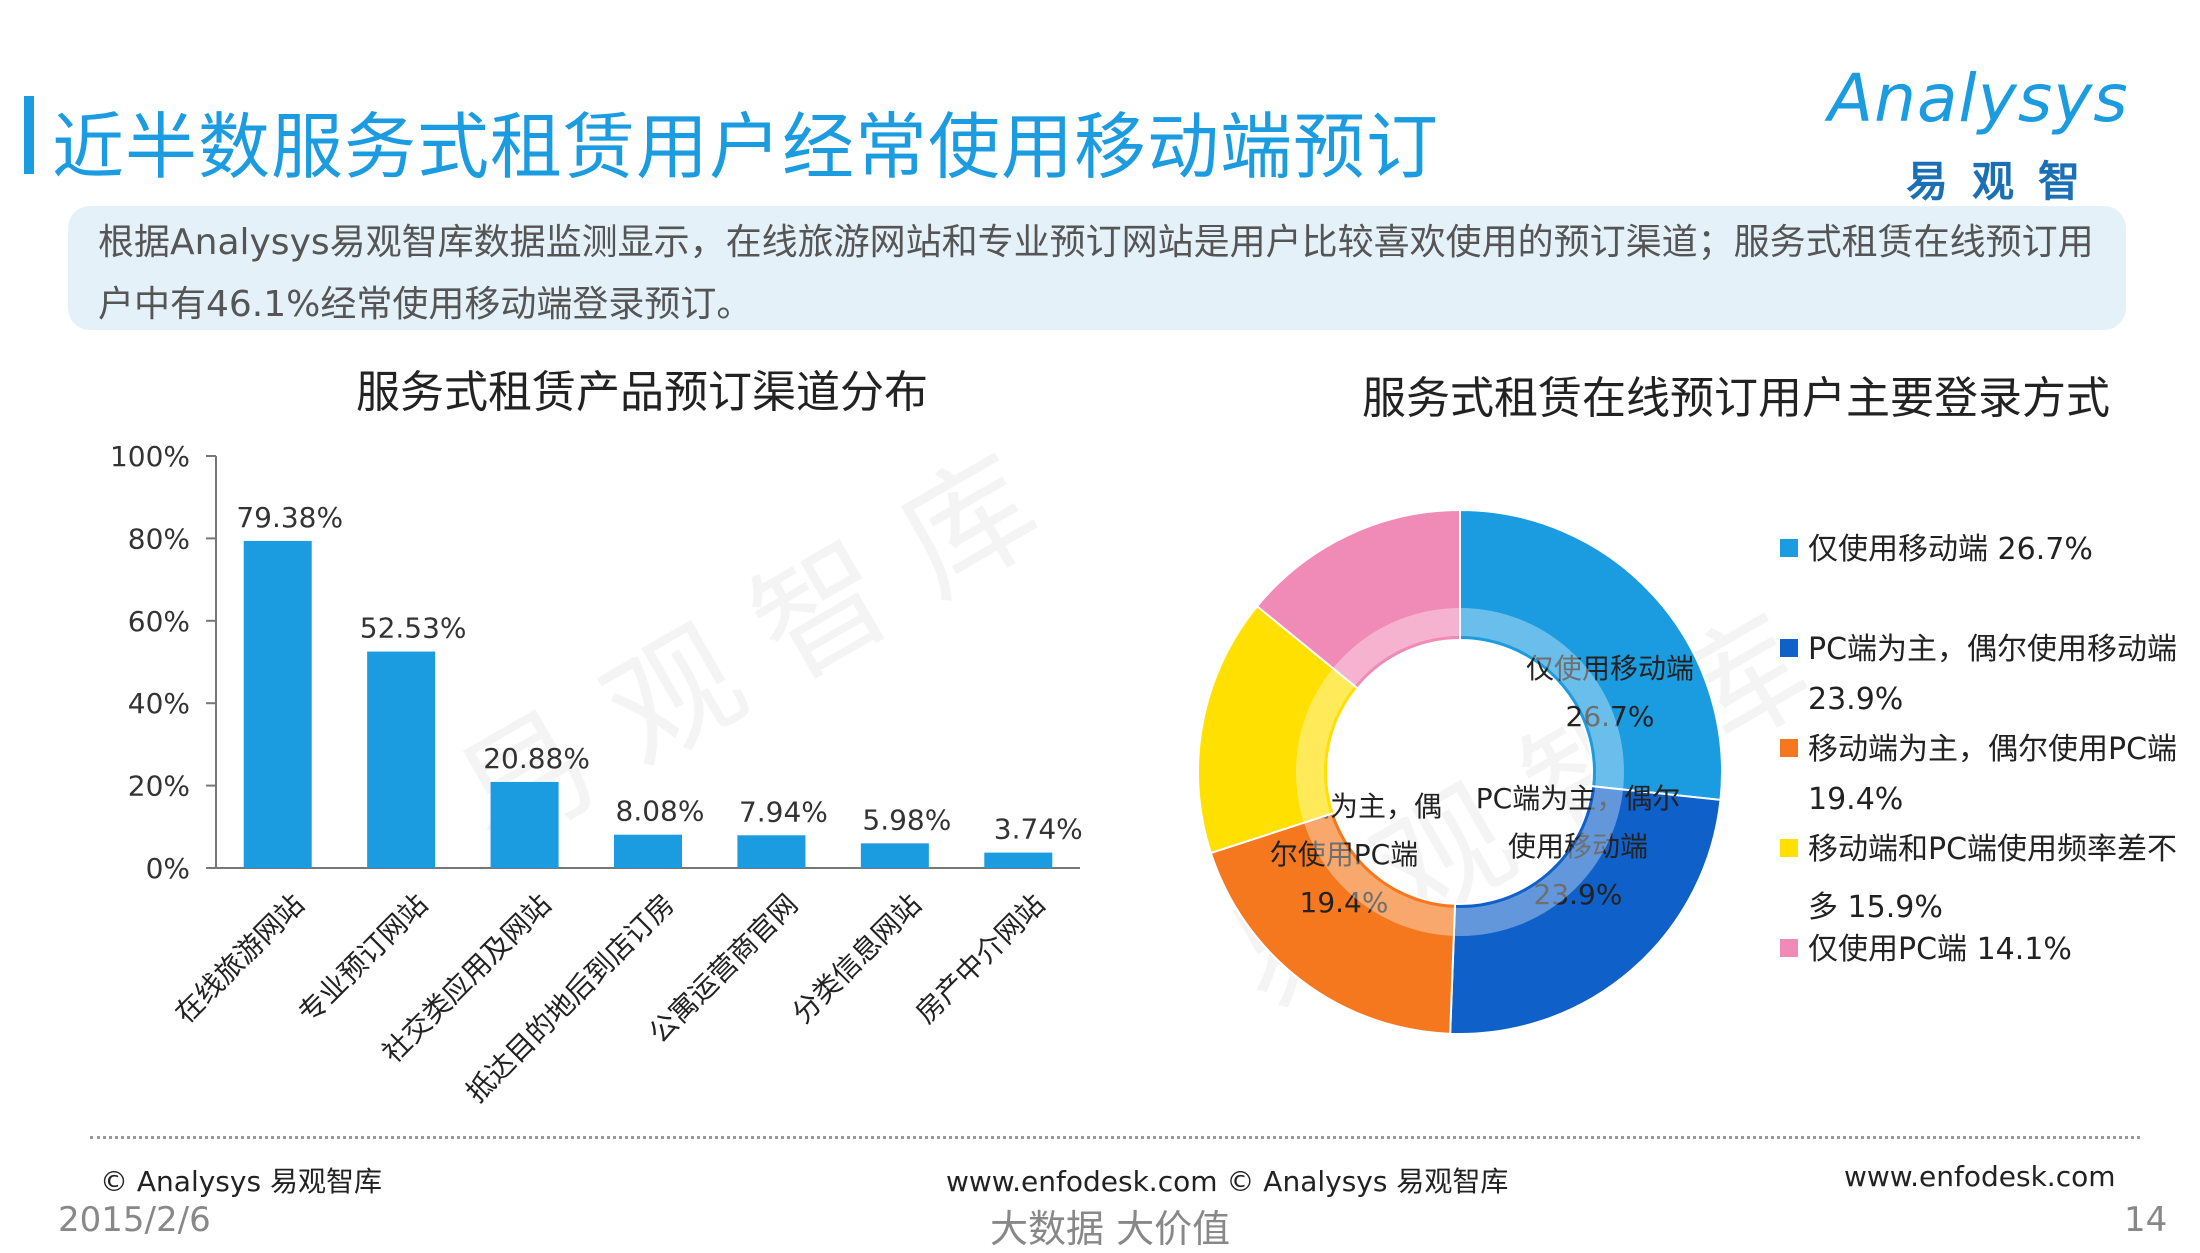 The width and height of the screenshot is (2200, 1253). I want to click on footer-center-link: www.enfodesk.com © Analysys 易观智库, so click(1227, 1181).